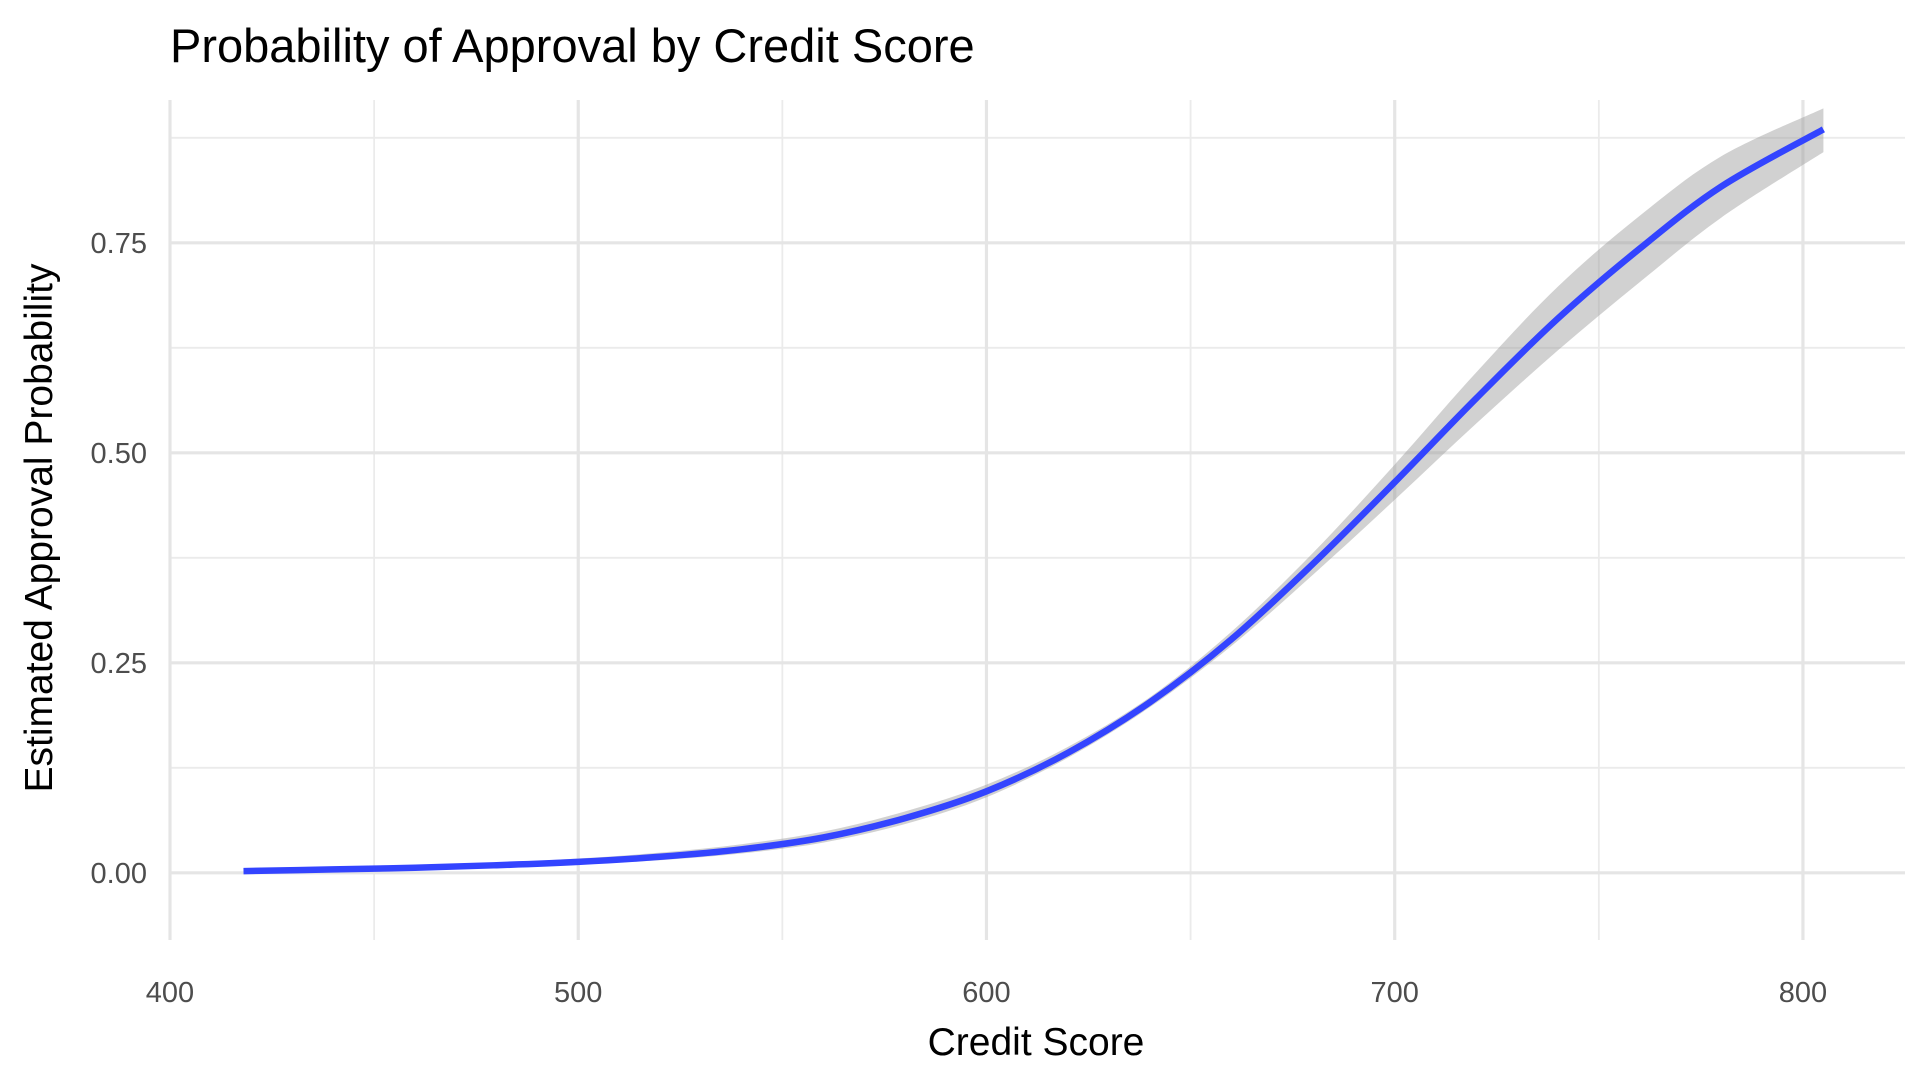 The image size is (1920, 1080). I want to click on x-tick-label: 500, so click(578, 993).